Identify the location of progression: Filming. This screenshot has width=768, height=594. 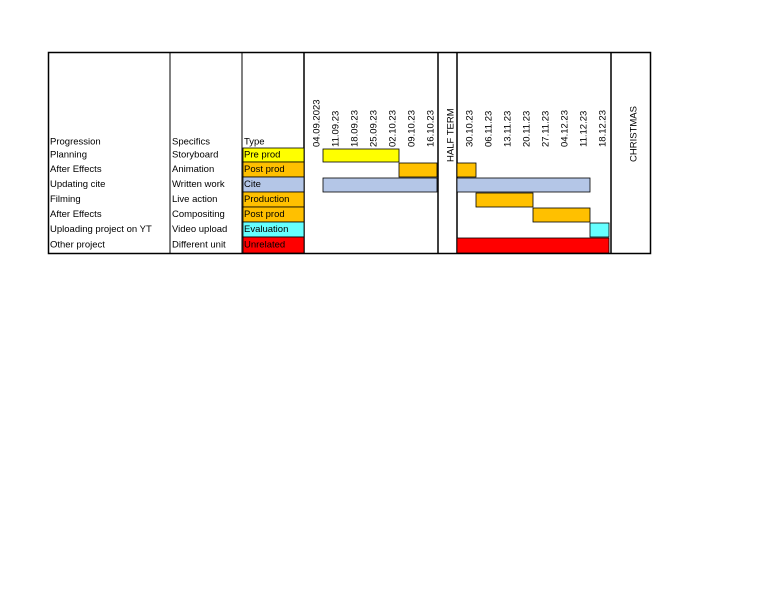
(65, 199).